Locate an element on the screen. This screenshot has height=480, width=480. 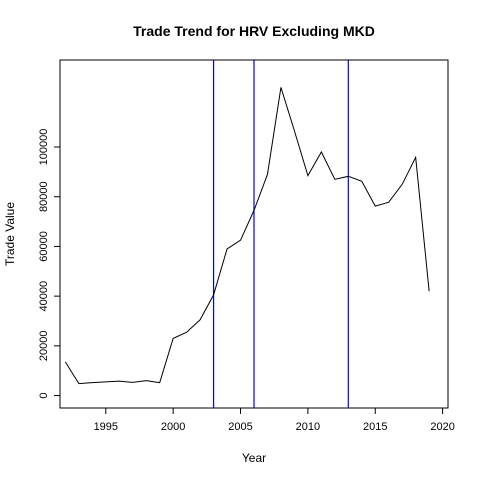
y-axis: 0 20000 40000 60000 80000 100000 is located at coordinates (49, 264).